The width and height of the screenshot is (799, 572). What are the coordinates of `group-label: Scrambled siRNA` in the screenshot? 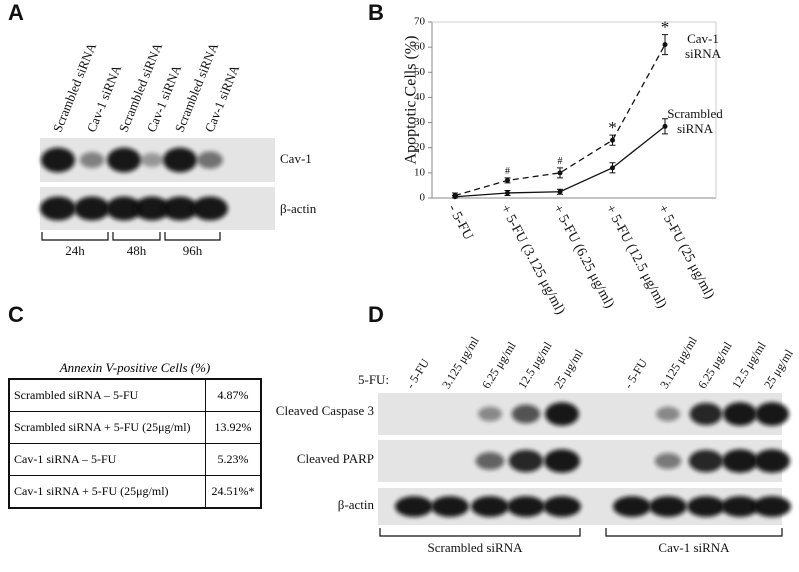 It's located at (475, 547).